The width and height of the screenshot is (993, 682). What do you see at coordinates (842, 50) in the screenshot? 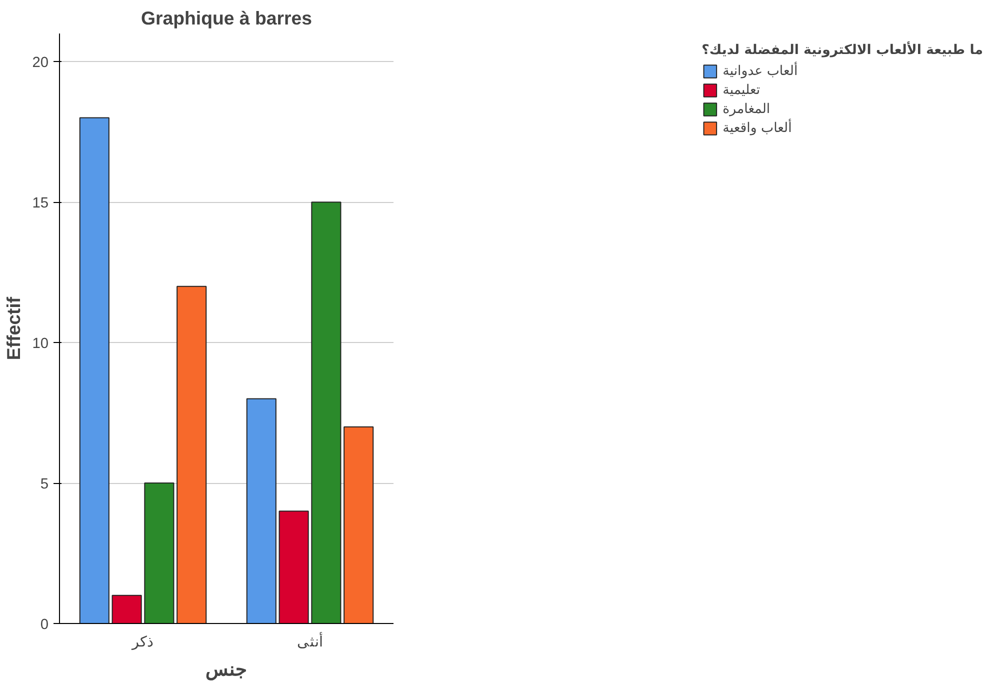
I see `legend-title: ما طبيعة الألعاب الالكترونية المفضلة لديك؟` at bounding box center [842, 50].